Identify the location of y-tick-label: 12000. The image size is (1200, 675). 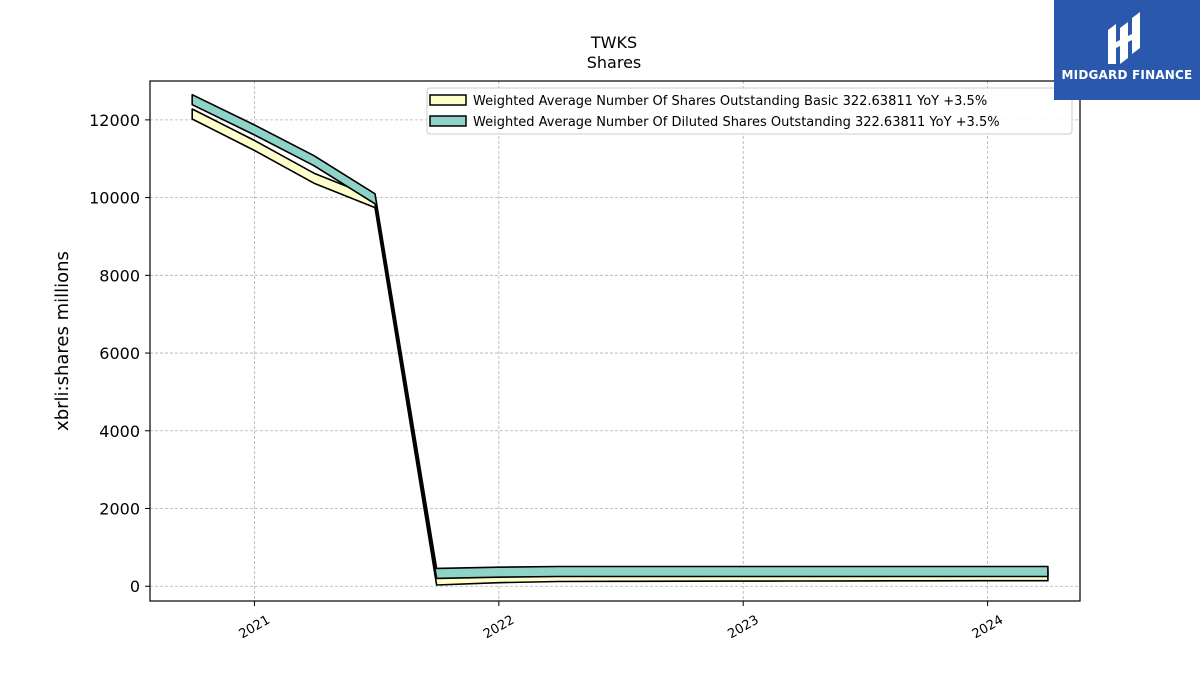
(114, 120).